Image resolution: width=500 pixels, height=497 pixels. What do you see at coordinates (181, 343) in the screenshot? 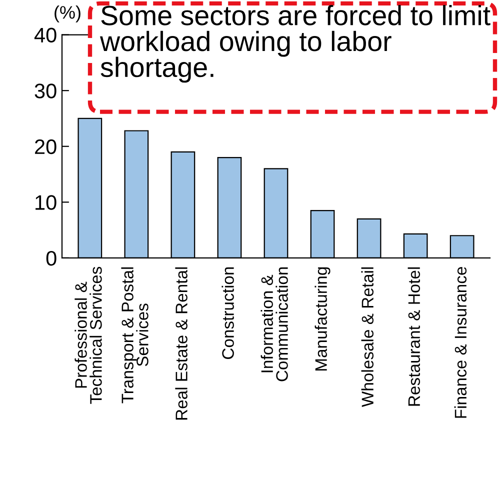
I see `x-tick-label: Real Estate & Rental` at bounding box center [181, 343].